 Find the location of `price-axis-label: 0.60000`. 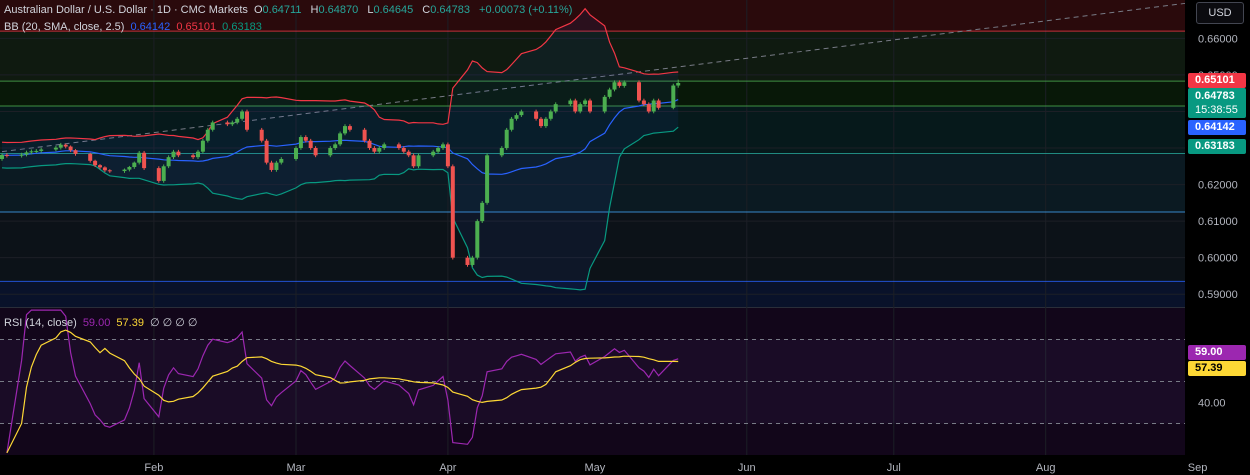

price-axis-label: 0.60000 is located at coordinates (1218, 259).